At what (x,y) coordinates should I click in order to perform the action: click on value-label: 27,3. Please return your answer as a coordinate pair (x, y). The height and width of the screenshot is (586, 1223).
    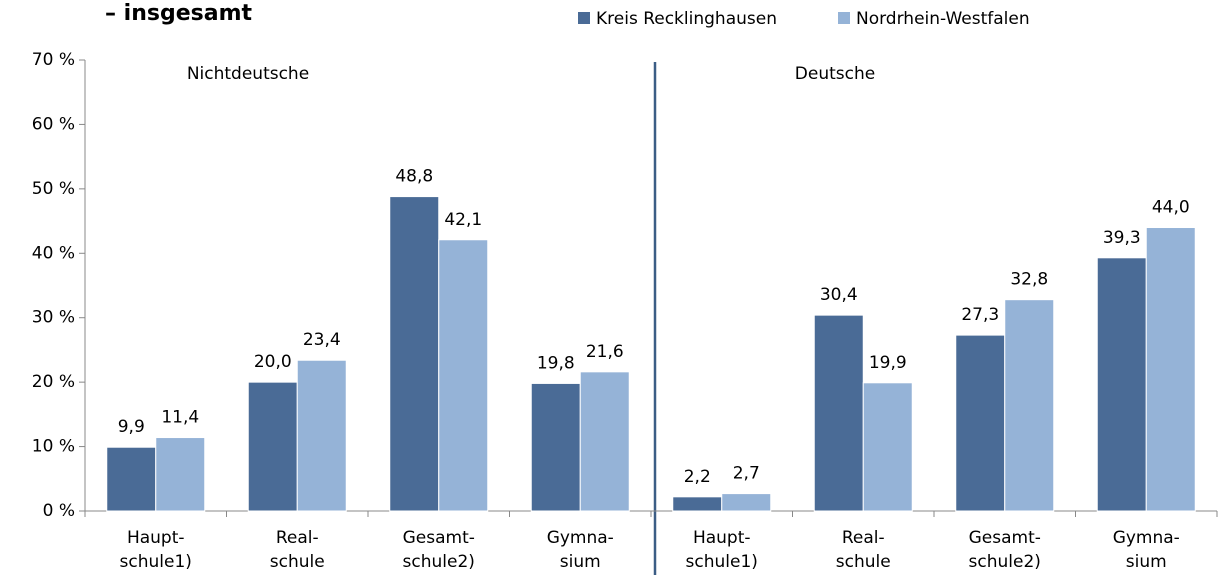
    Looking at the image, I should click on (980, 315).